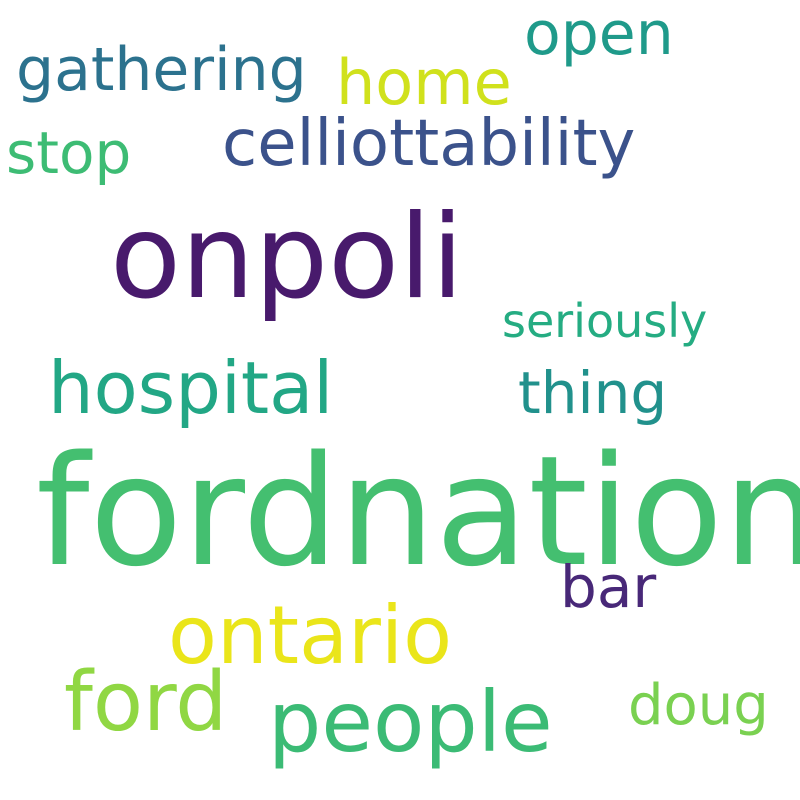 This screenshot has height=800, width=800. Describe the element at coordinates (424, 82) in the screenshot. I see `word-home: home` at that location.